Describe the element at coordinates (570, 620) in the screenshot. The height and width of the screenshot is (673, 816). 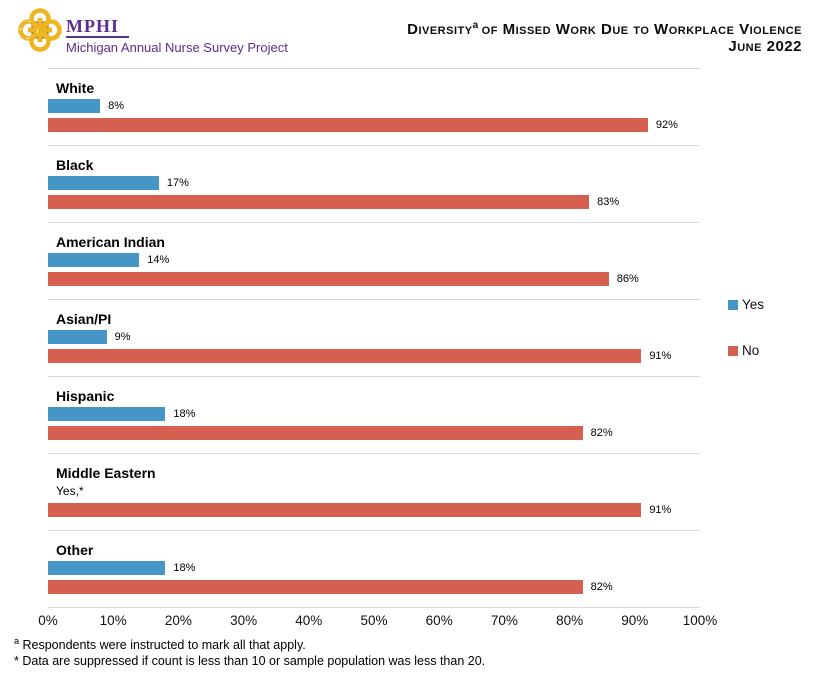
I see `x-axis-tick-label: 80%` at that location.